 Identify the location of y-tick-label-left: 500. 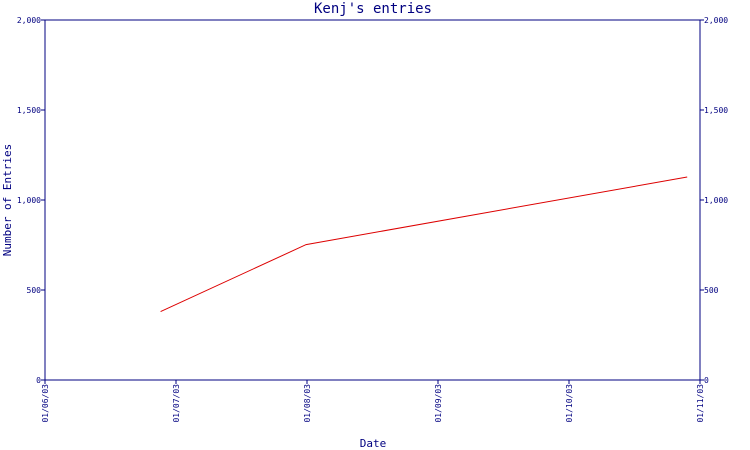
(34, 290).